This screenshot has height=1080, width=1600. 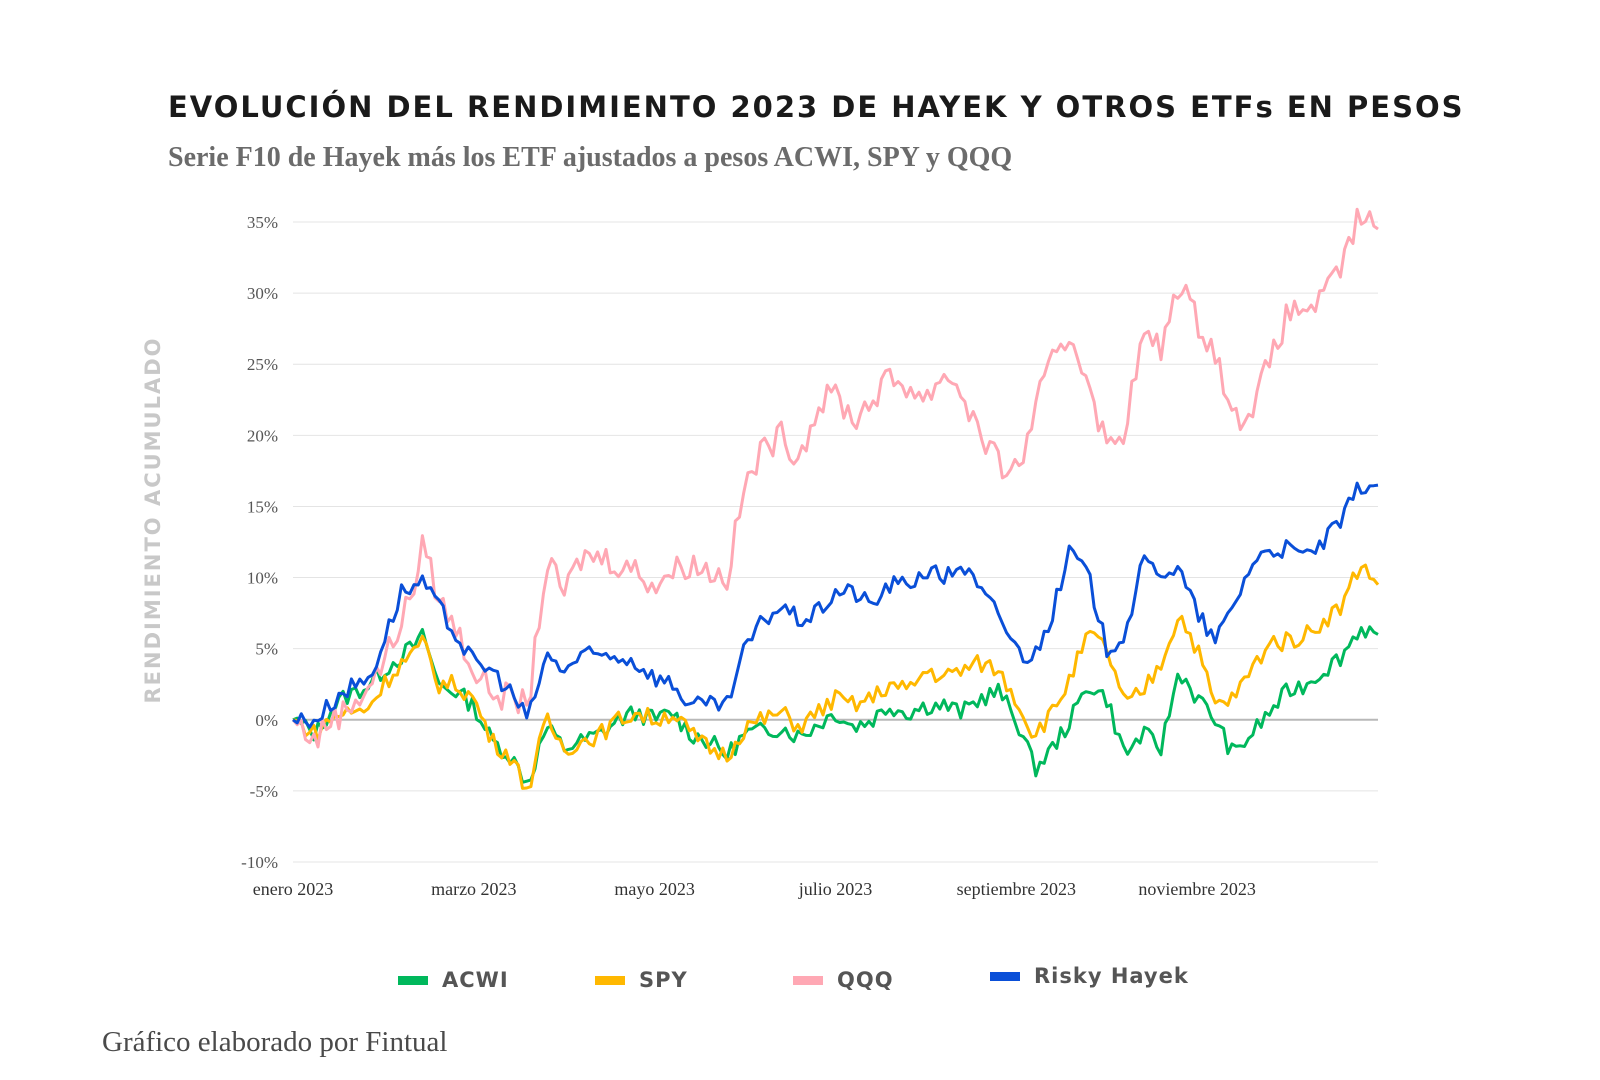 What do you see at coordinates (1111, 976) in the screenshot?
I see `legend-label: Risky Hayek` at bounding box center [1111, 976].